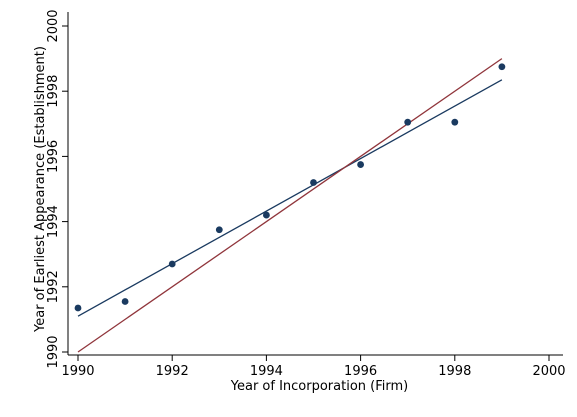  I want to click on x-tick-label: 1994, so click(266, 371).